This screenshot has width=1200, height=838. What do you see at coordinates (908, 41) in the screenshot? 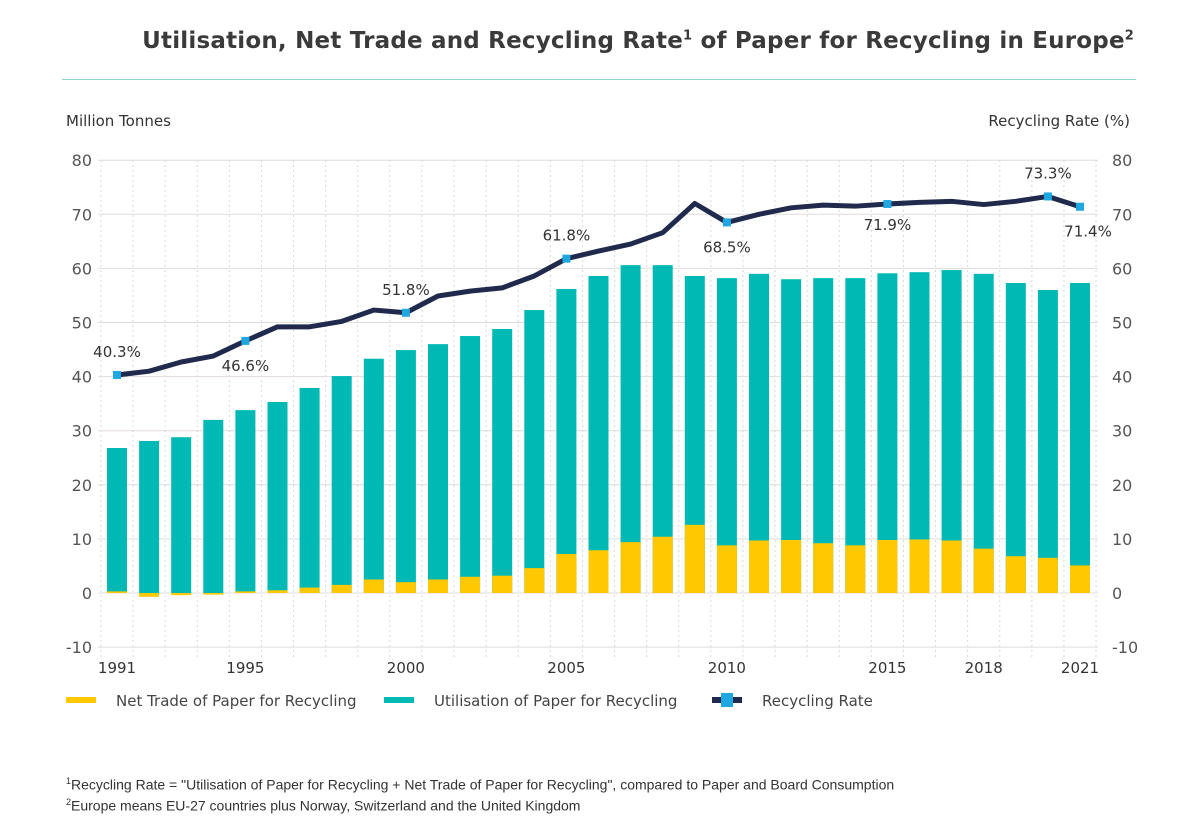
I see `title-text-cont: of Paper for Recycling in Europe` at bounding box center [908, 41].